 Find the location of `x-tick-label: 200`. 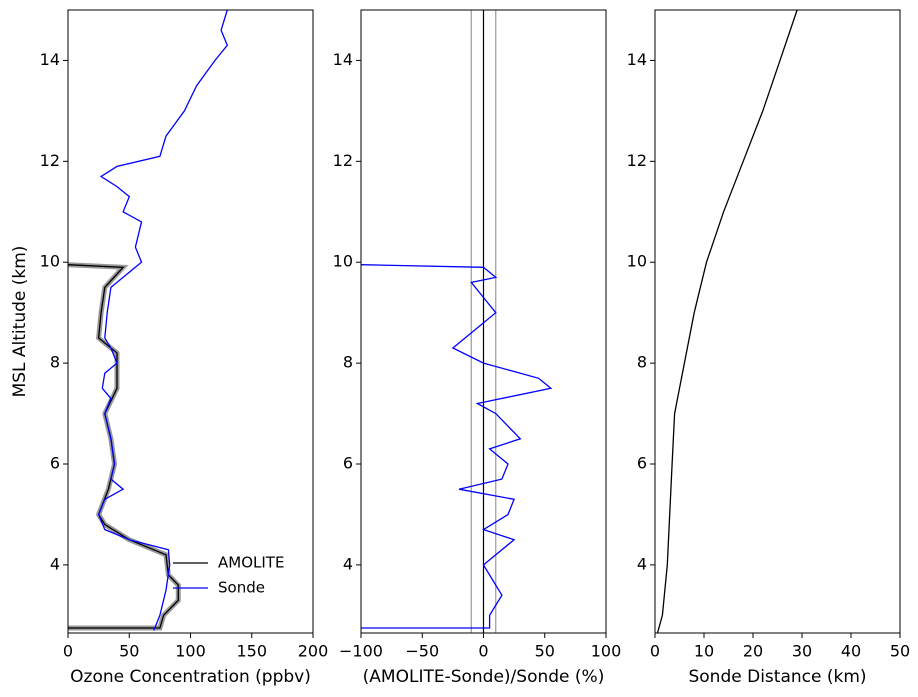

x-tick-label: 200 is located at coordinates (313, 651).